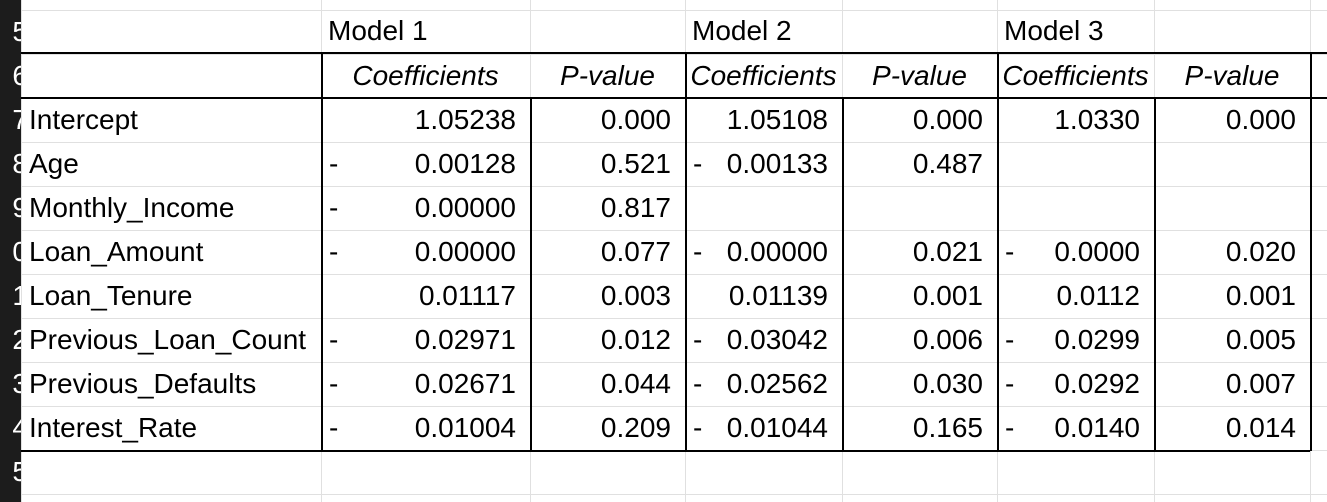  I want to click on row-label: Monthly_Income, so click(132, 207).